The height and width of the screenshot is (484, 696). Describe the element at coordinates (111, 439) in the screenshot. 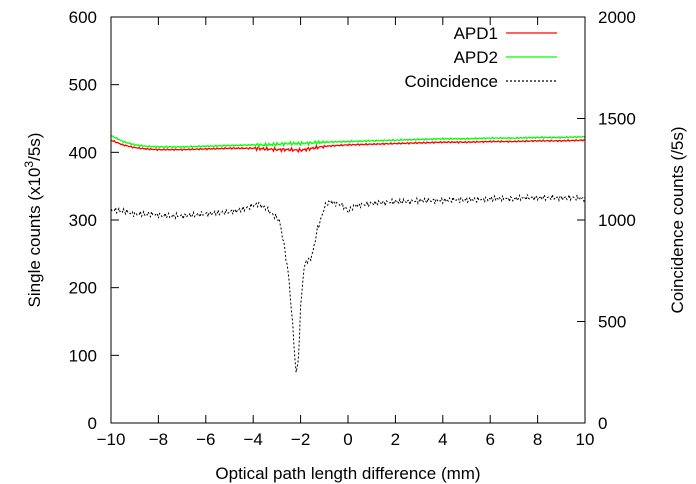

I see `x-tick-label: −10` at that location.